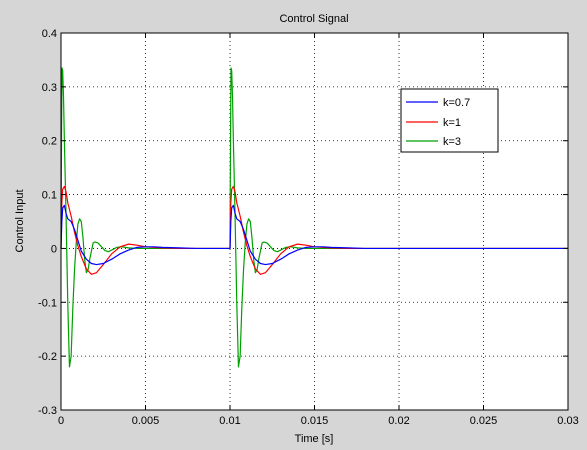  Describe the element at coordinates (49, 34) in the screenshot. I see `y-tick-label: 0.4` at that location.